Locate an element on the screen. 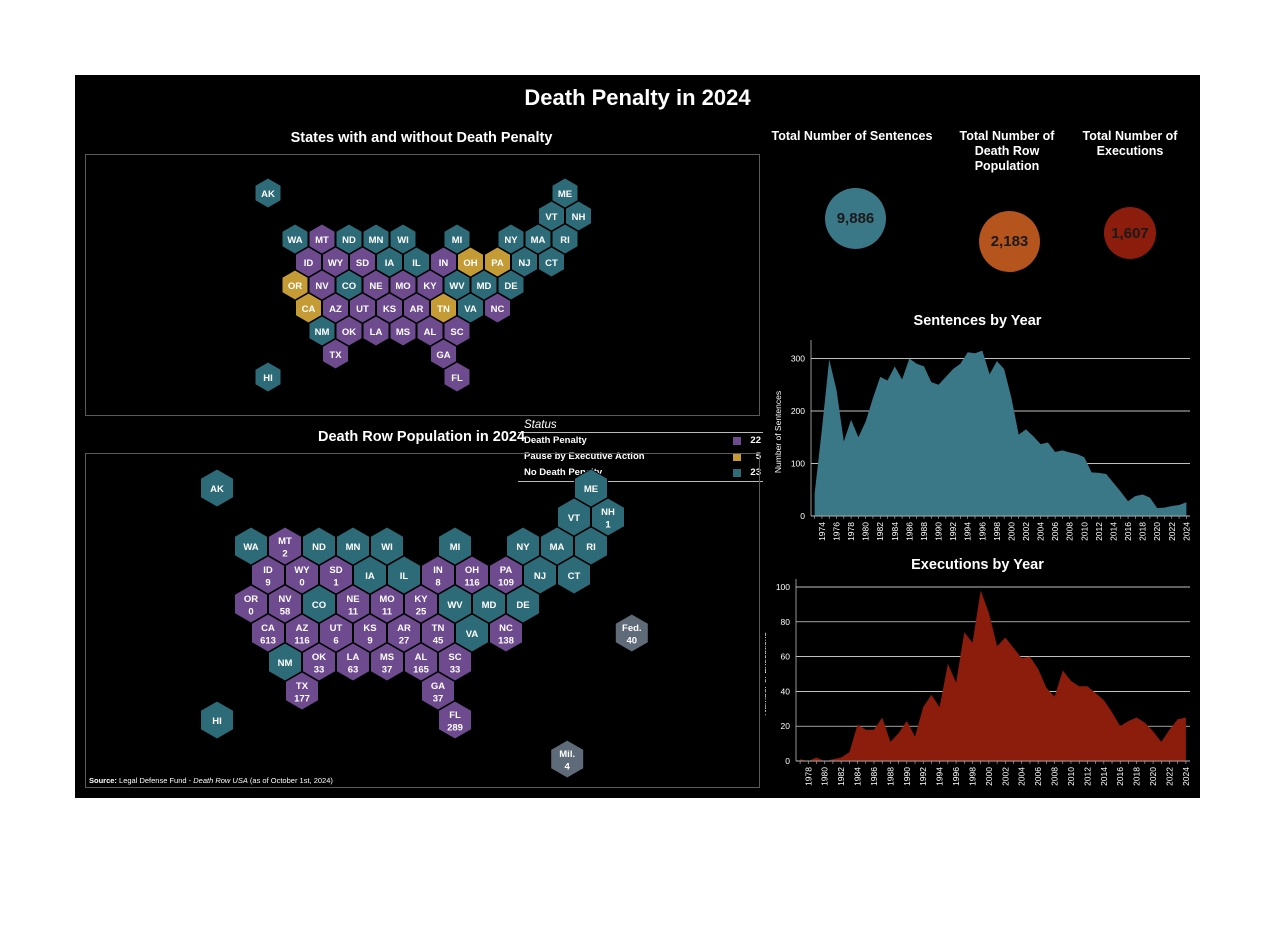 The width and height of the screenshot is (1274, 942). hex-oh: OH 116 is located at coordinates (472, 575).